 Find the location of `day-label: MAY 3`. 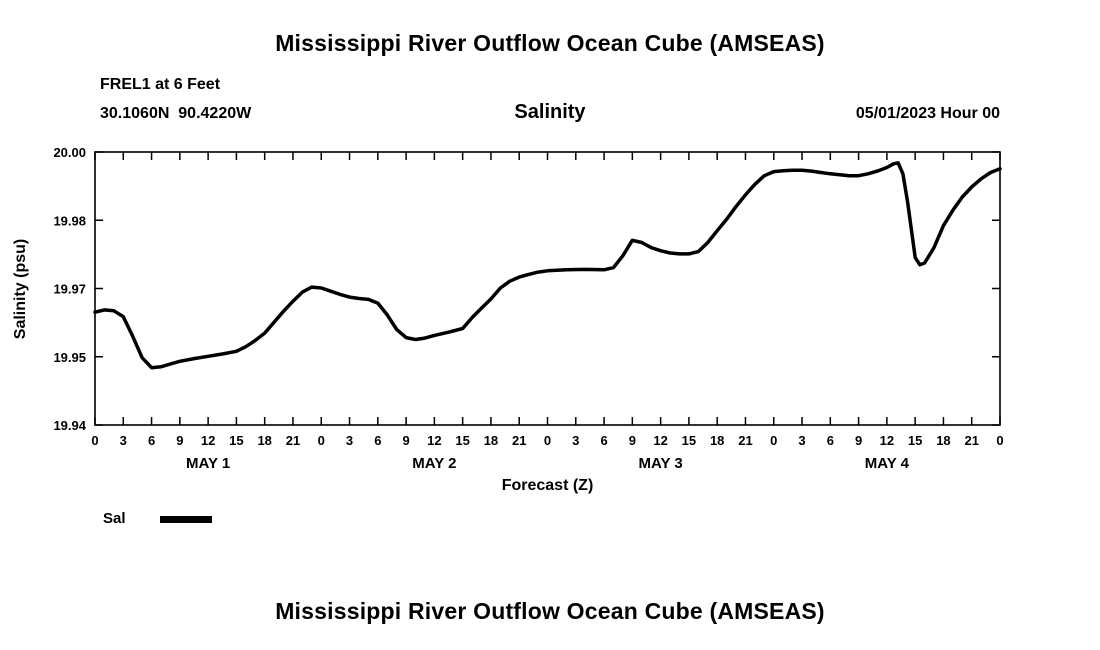

day-label: MAY 3 is located at coordinates (661, 463).